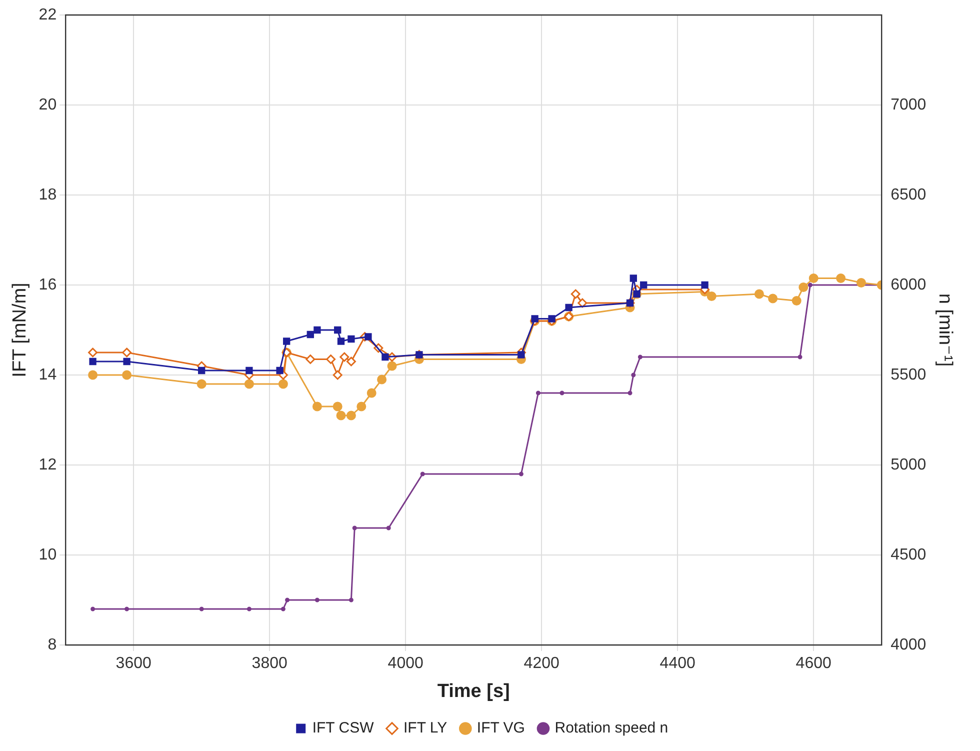 The height and width of the screenshot is (751, 980). Describe the element at coordinates (20, 330) in the screenshot. I see `y-axis-title: IFT [mN/m]` at that location.